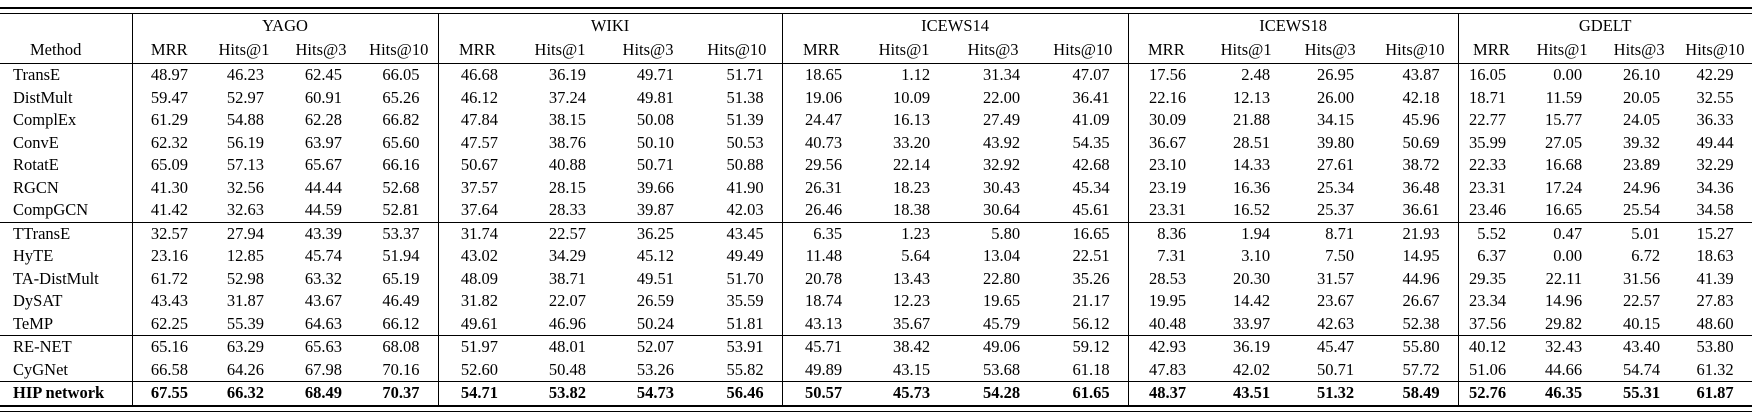 The image size is (1752, 412). Describe the element at coordinates (1251, 142) in the screenshot. I see `value-cell: 28.51` at that location.